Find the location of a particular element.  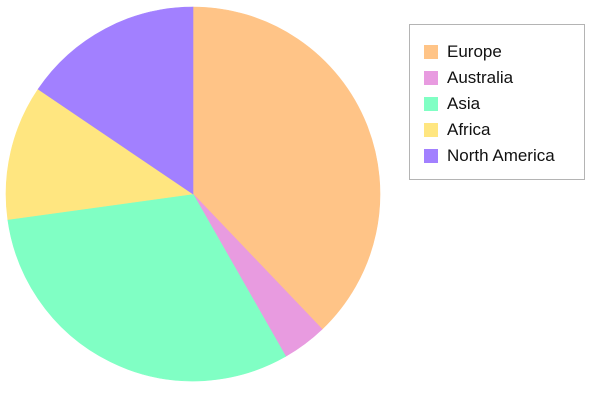

legend-swatch-europe is located at coordinates (431, 52).